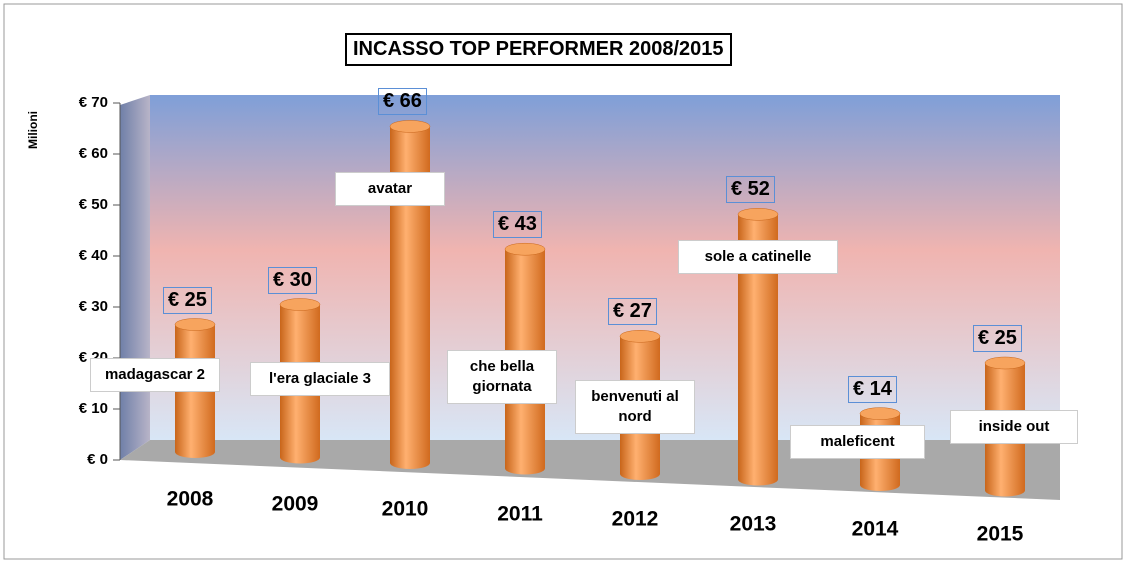 Image resolution: width=1127 pixels, height=564 pixels. What do you see at coordinates (190, 499) in the screenshot?
I see `x-tick-label: 2008` at bounding box center [190, 499].